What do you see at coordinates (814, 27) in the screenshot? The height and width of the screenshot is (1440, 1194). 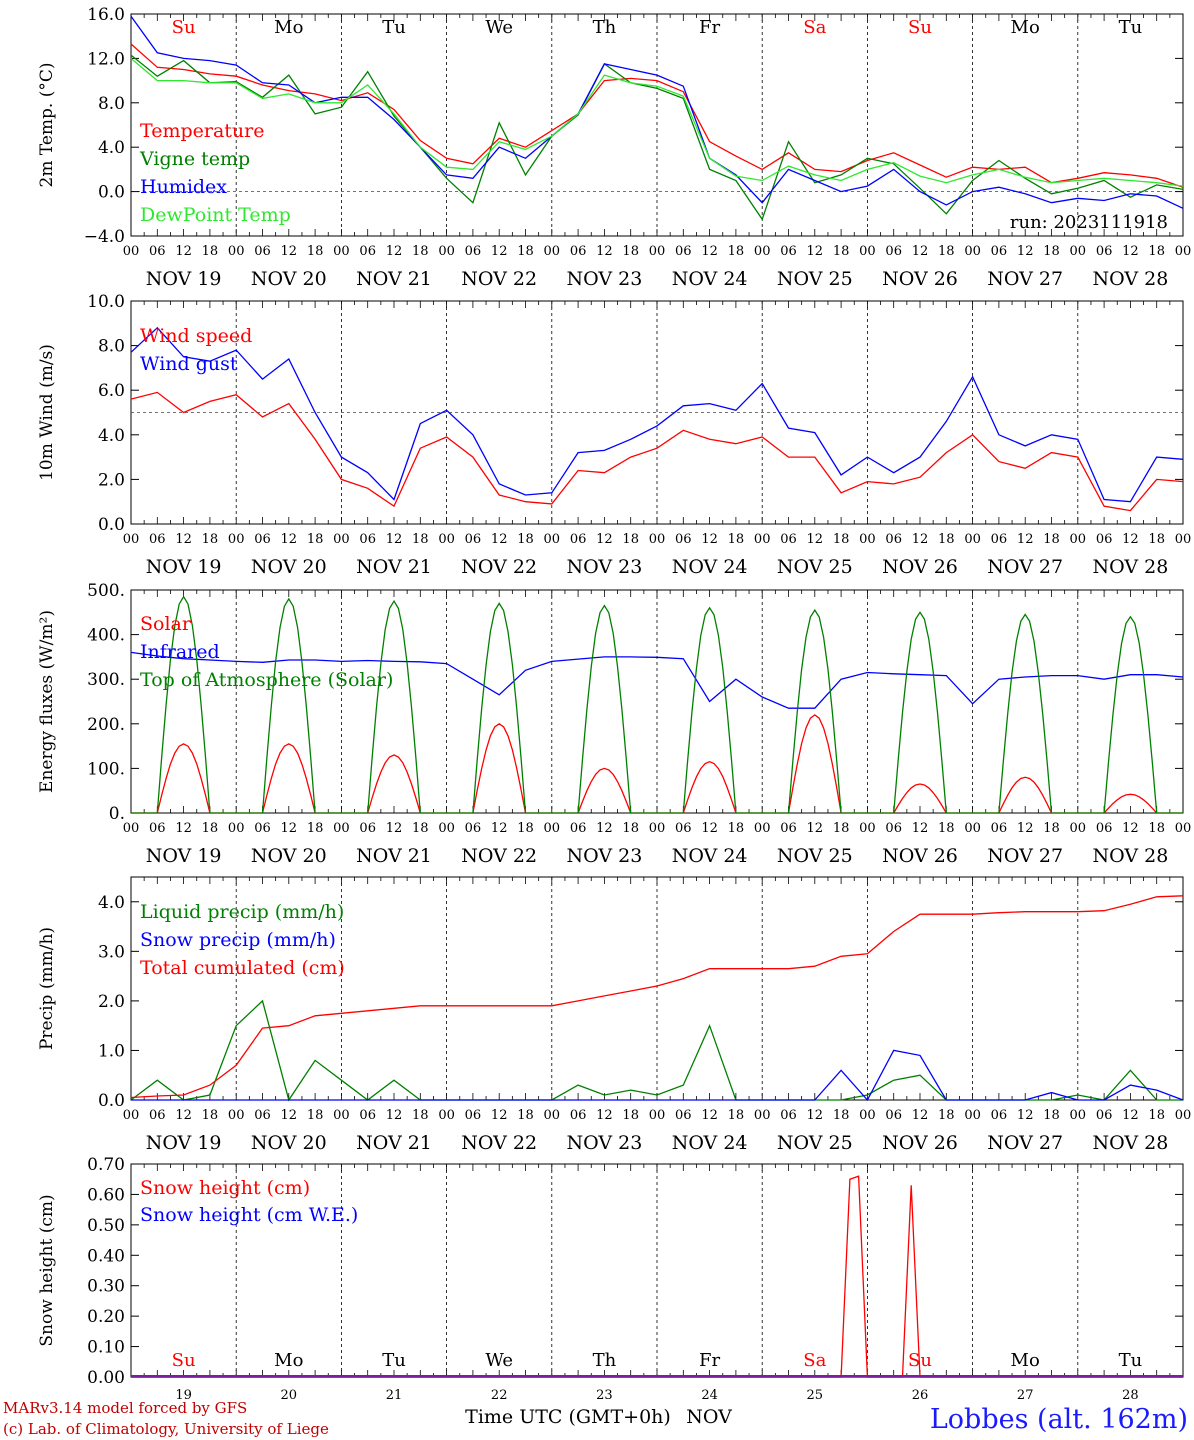 I see `weekday-label: Sa` at bounding box center [814, 27].